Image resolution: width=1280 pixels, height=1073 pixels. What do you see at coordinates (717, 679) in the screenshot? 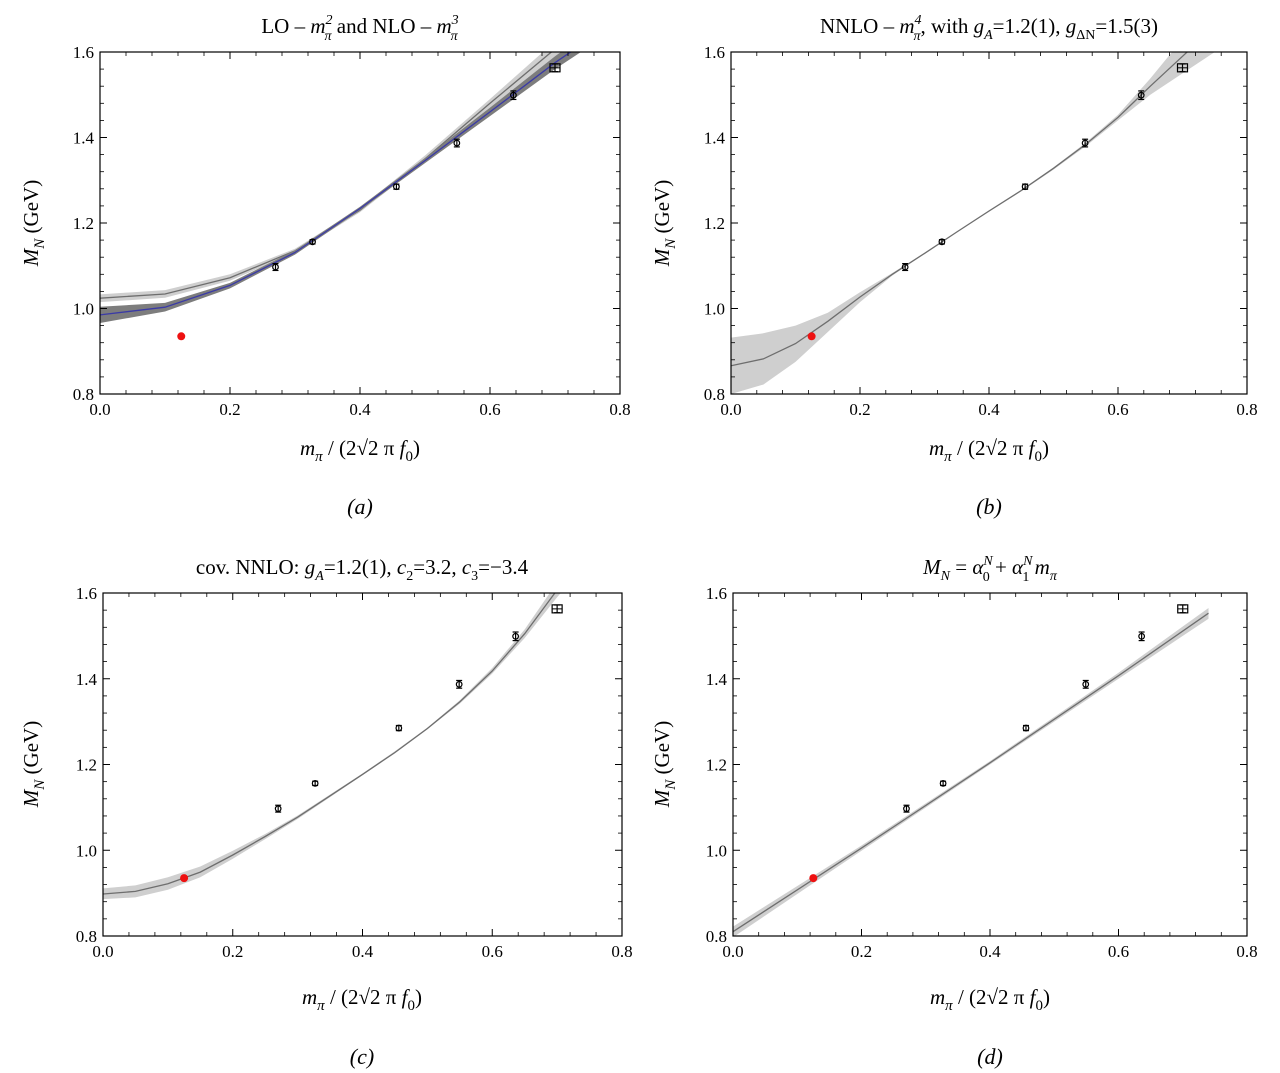
I see `y-tick-label-d-3: 1.4` at bounding box center [717, 679].